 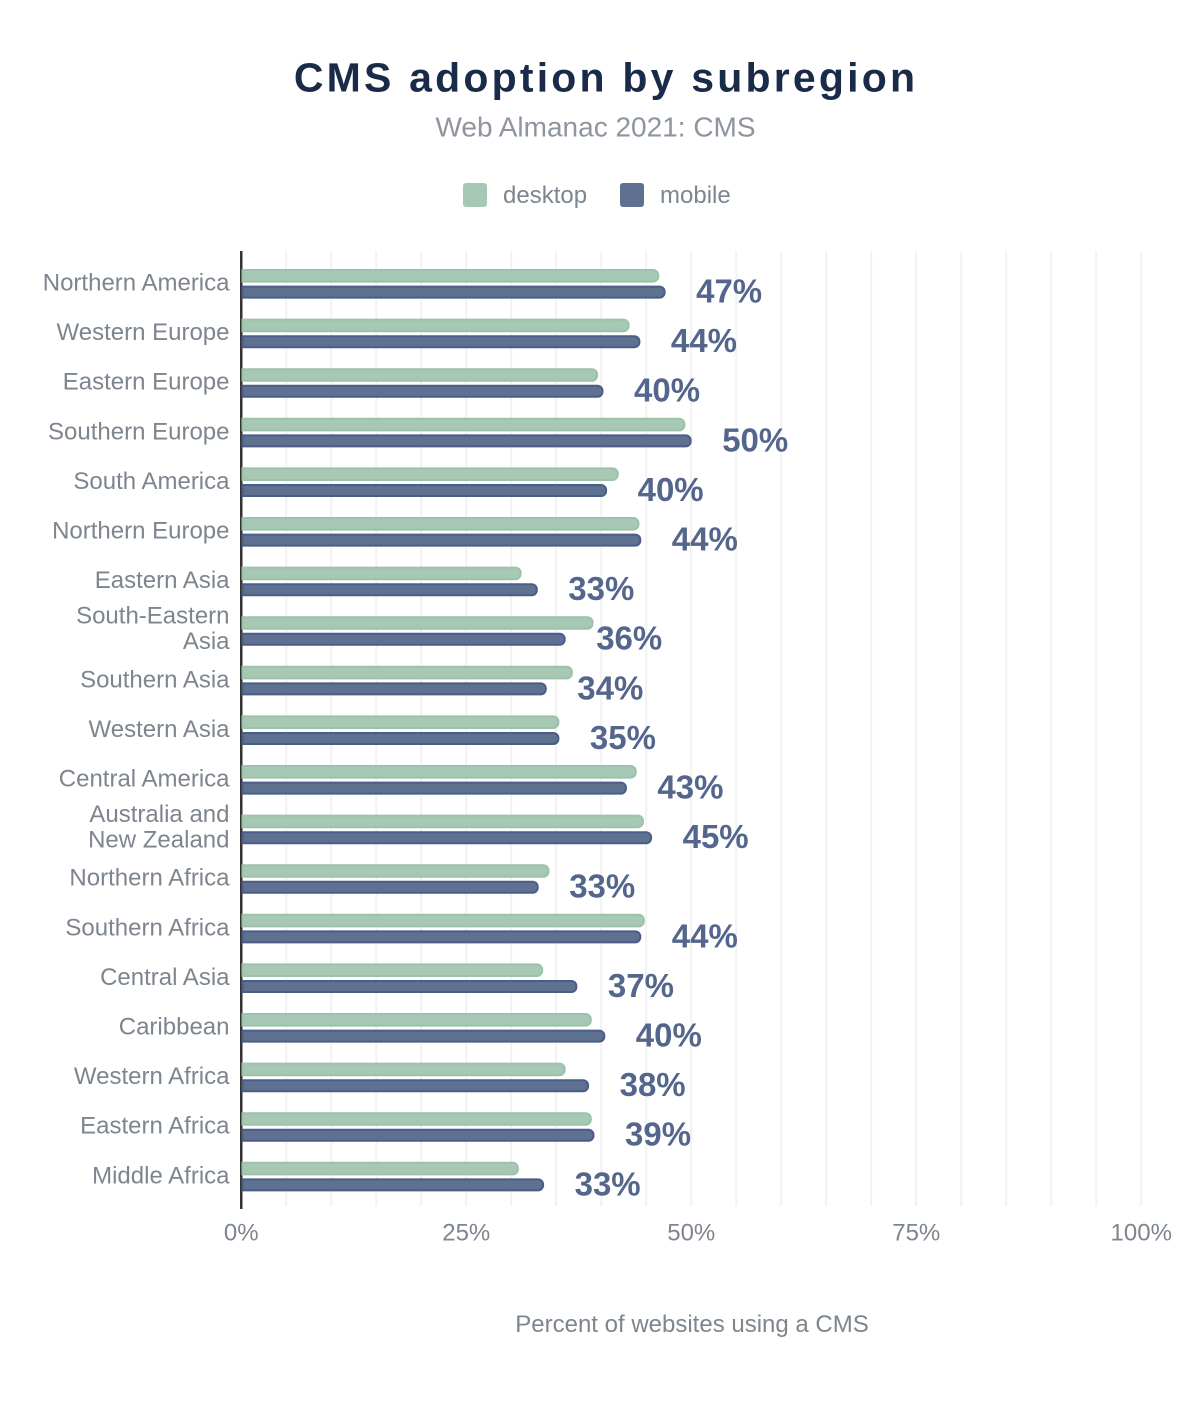 What do you see at coordinates (151, 481) in the screenshot?
I see `svg-text: South America` at bounding box center [151, 481].